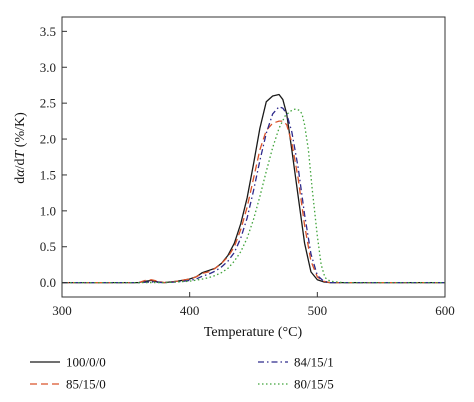 Image resolution: width=474 pixels, height=402 pixels. I want to click on legend-label: 84/15/1, so click(314, 362).